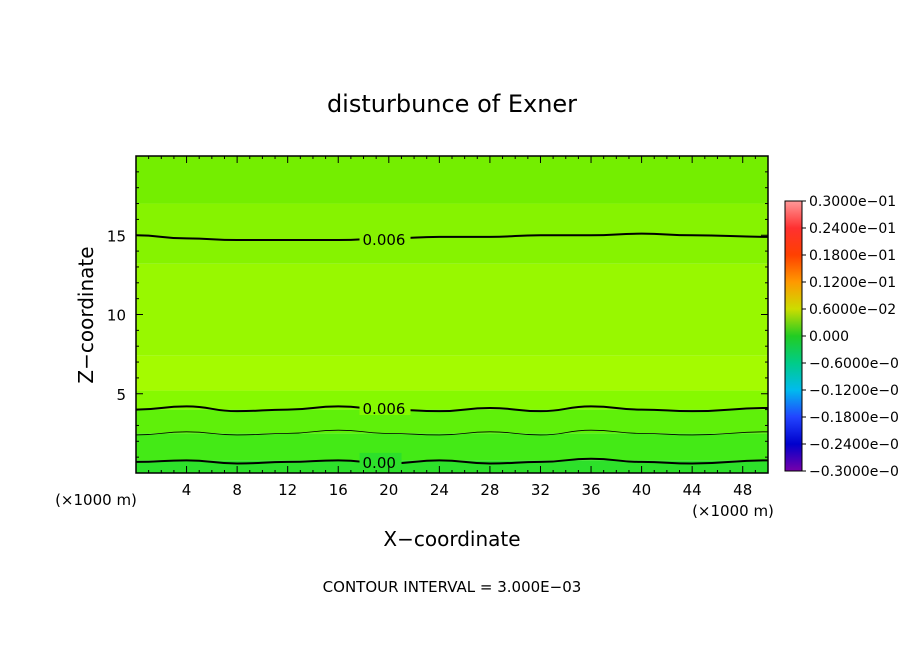 The width and height of the screenshot is (904, 654). What do you see at coordinates (287, 490) in the screenshot?
I see `x-tick-label: 12` at bounding box center [287, 490].